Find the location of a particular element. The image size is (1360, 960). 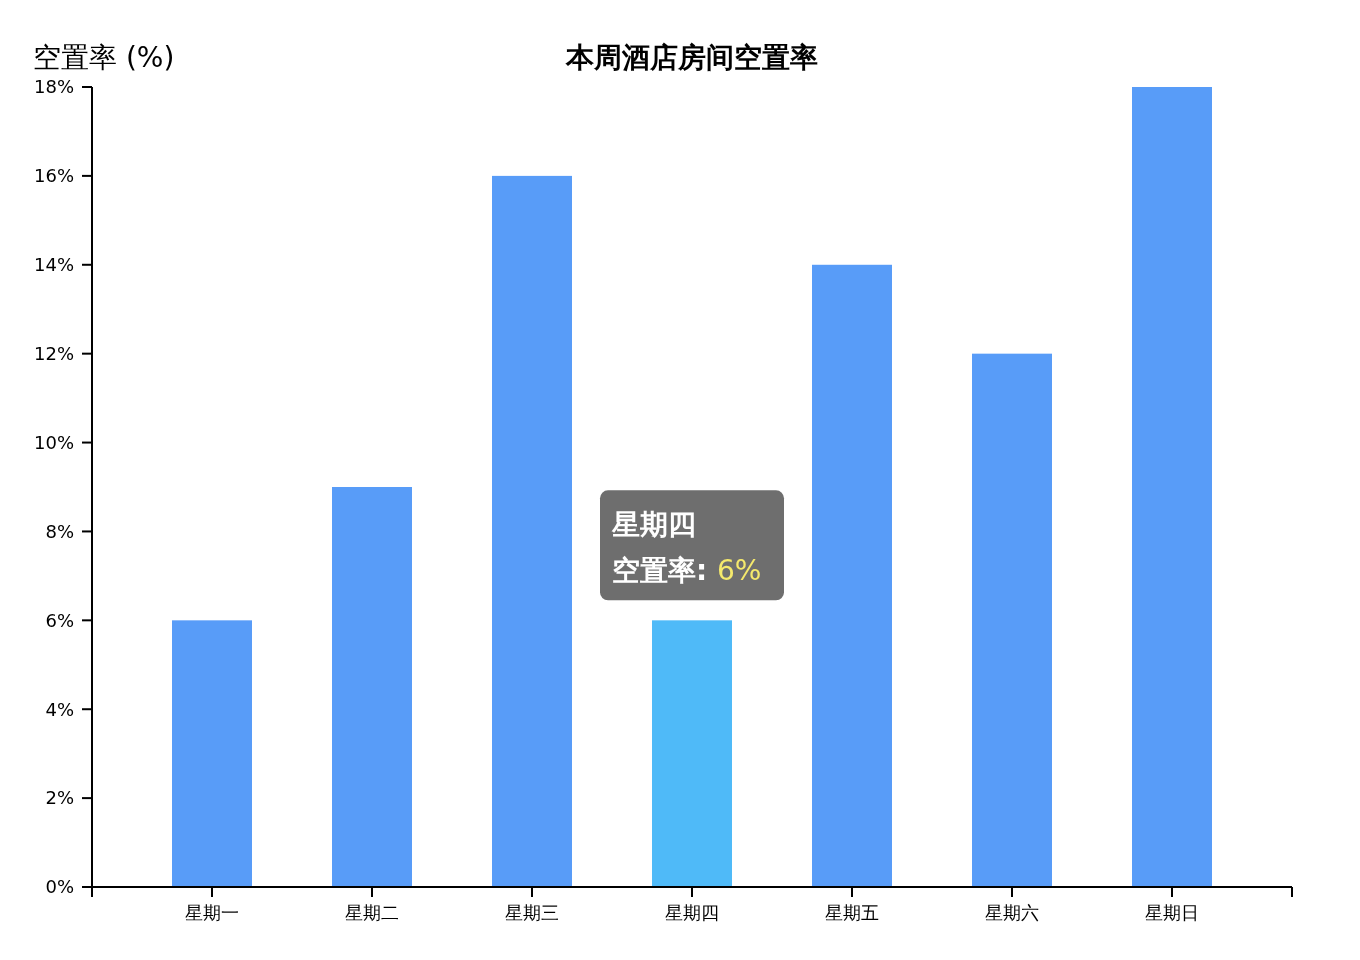

x-tick-label: 星期日 is located at coordinates (1172, 912).